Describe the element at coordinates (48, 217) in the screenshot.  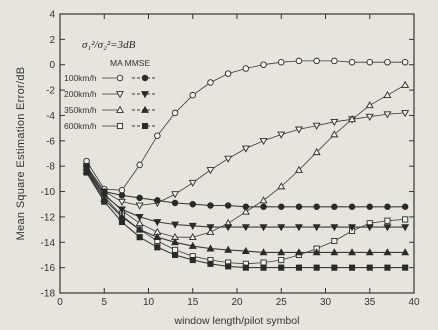
I see `y-tick-label: -12` at that location.